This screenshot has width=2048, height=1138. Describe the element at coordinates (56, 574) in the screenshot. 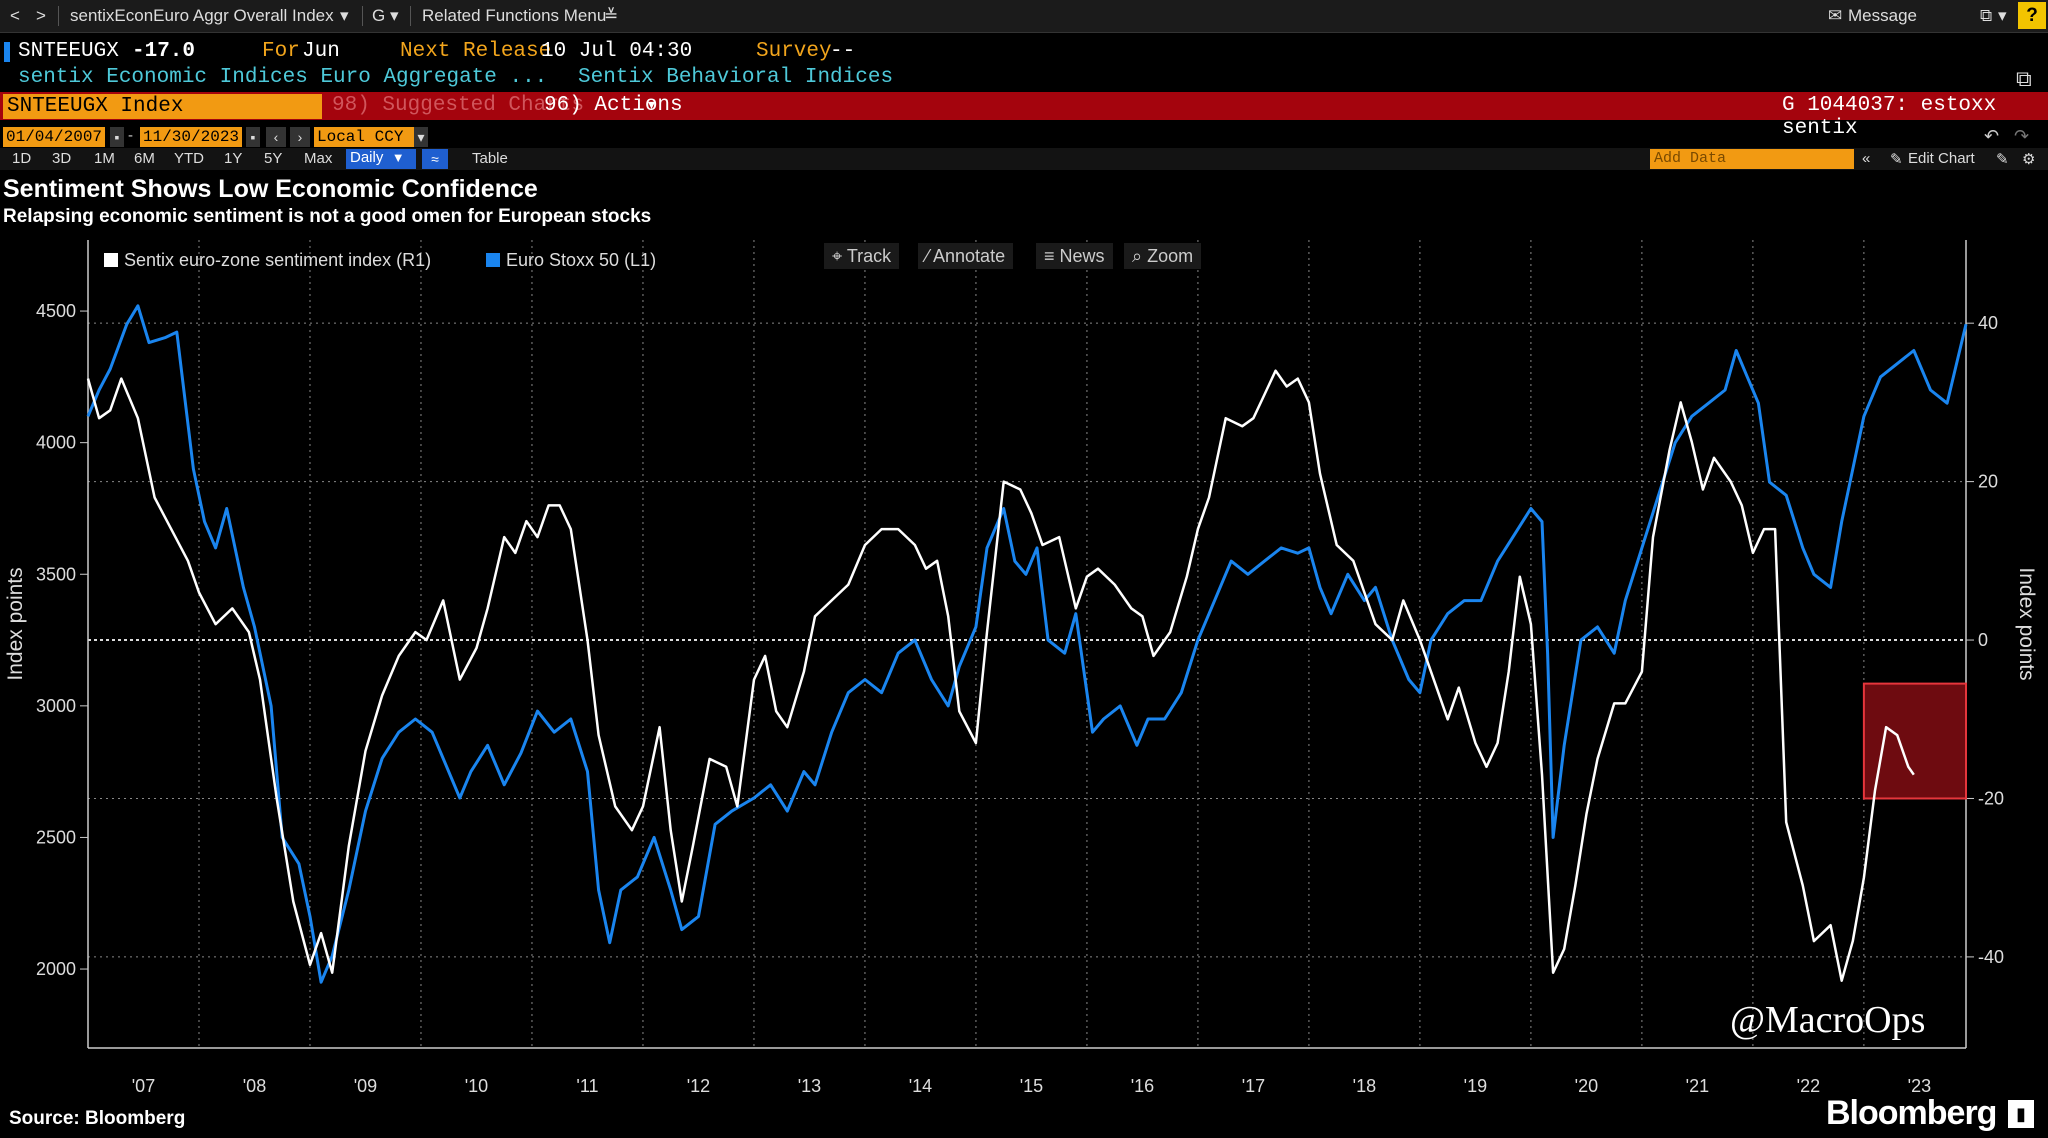

I see `left-tick-label: 3500` at that location.